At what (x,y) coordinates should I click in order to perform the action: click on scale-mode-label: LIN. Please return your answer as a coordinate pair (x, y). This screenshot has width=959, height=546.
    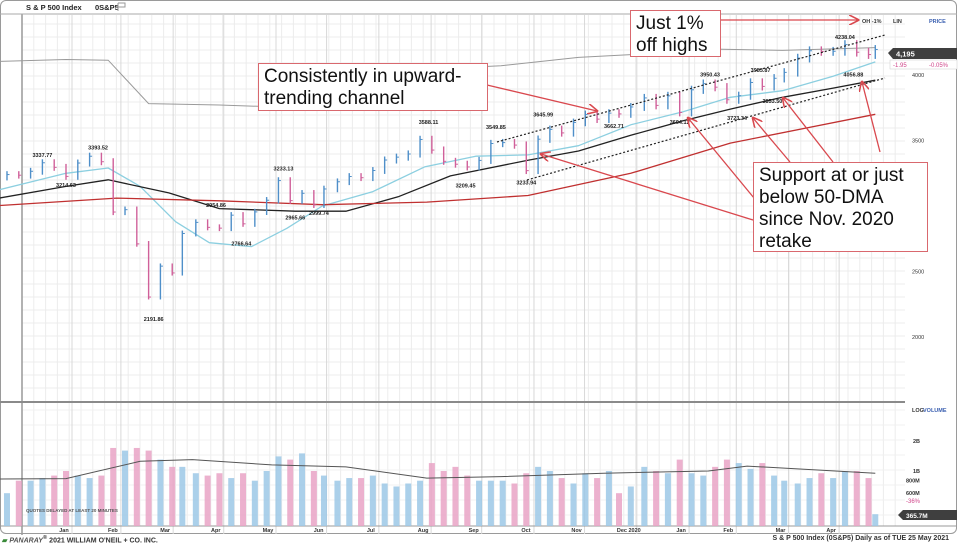
    Looking at the image, I should click on (897, 22).